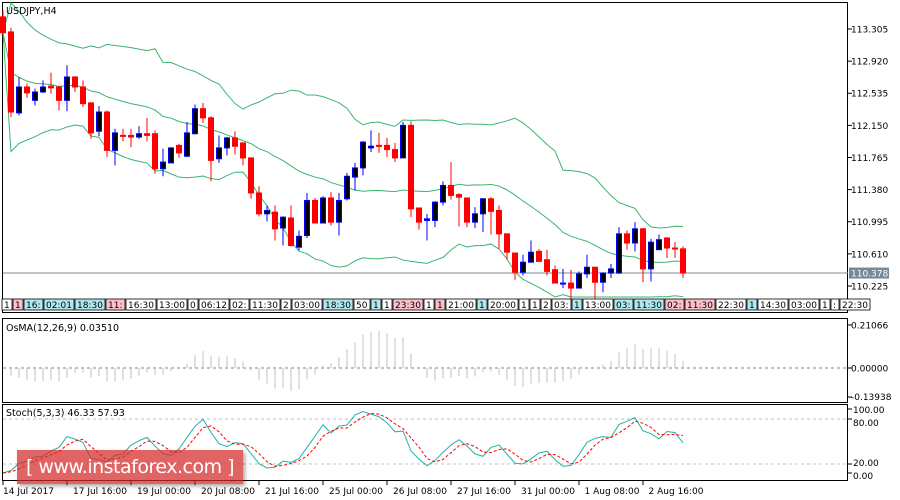 Image resolution: width=900 pixels, height=500 pixels. Describe the element at coordinates (869, 191) in the screenshot. I see `price-tick-label: 111.380` at that location.